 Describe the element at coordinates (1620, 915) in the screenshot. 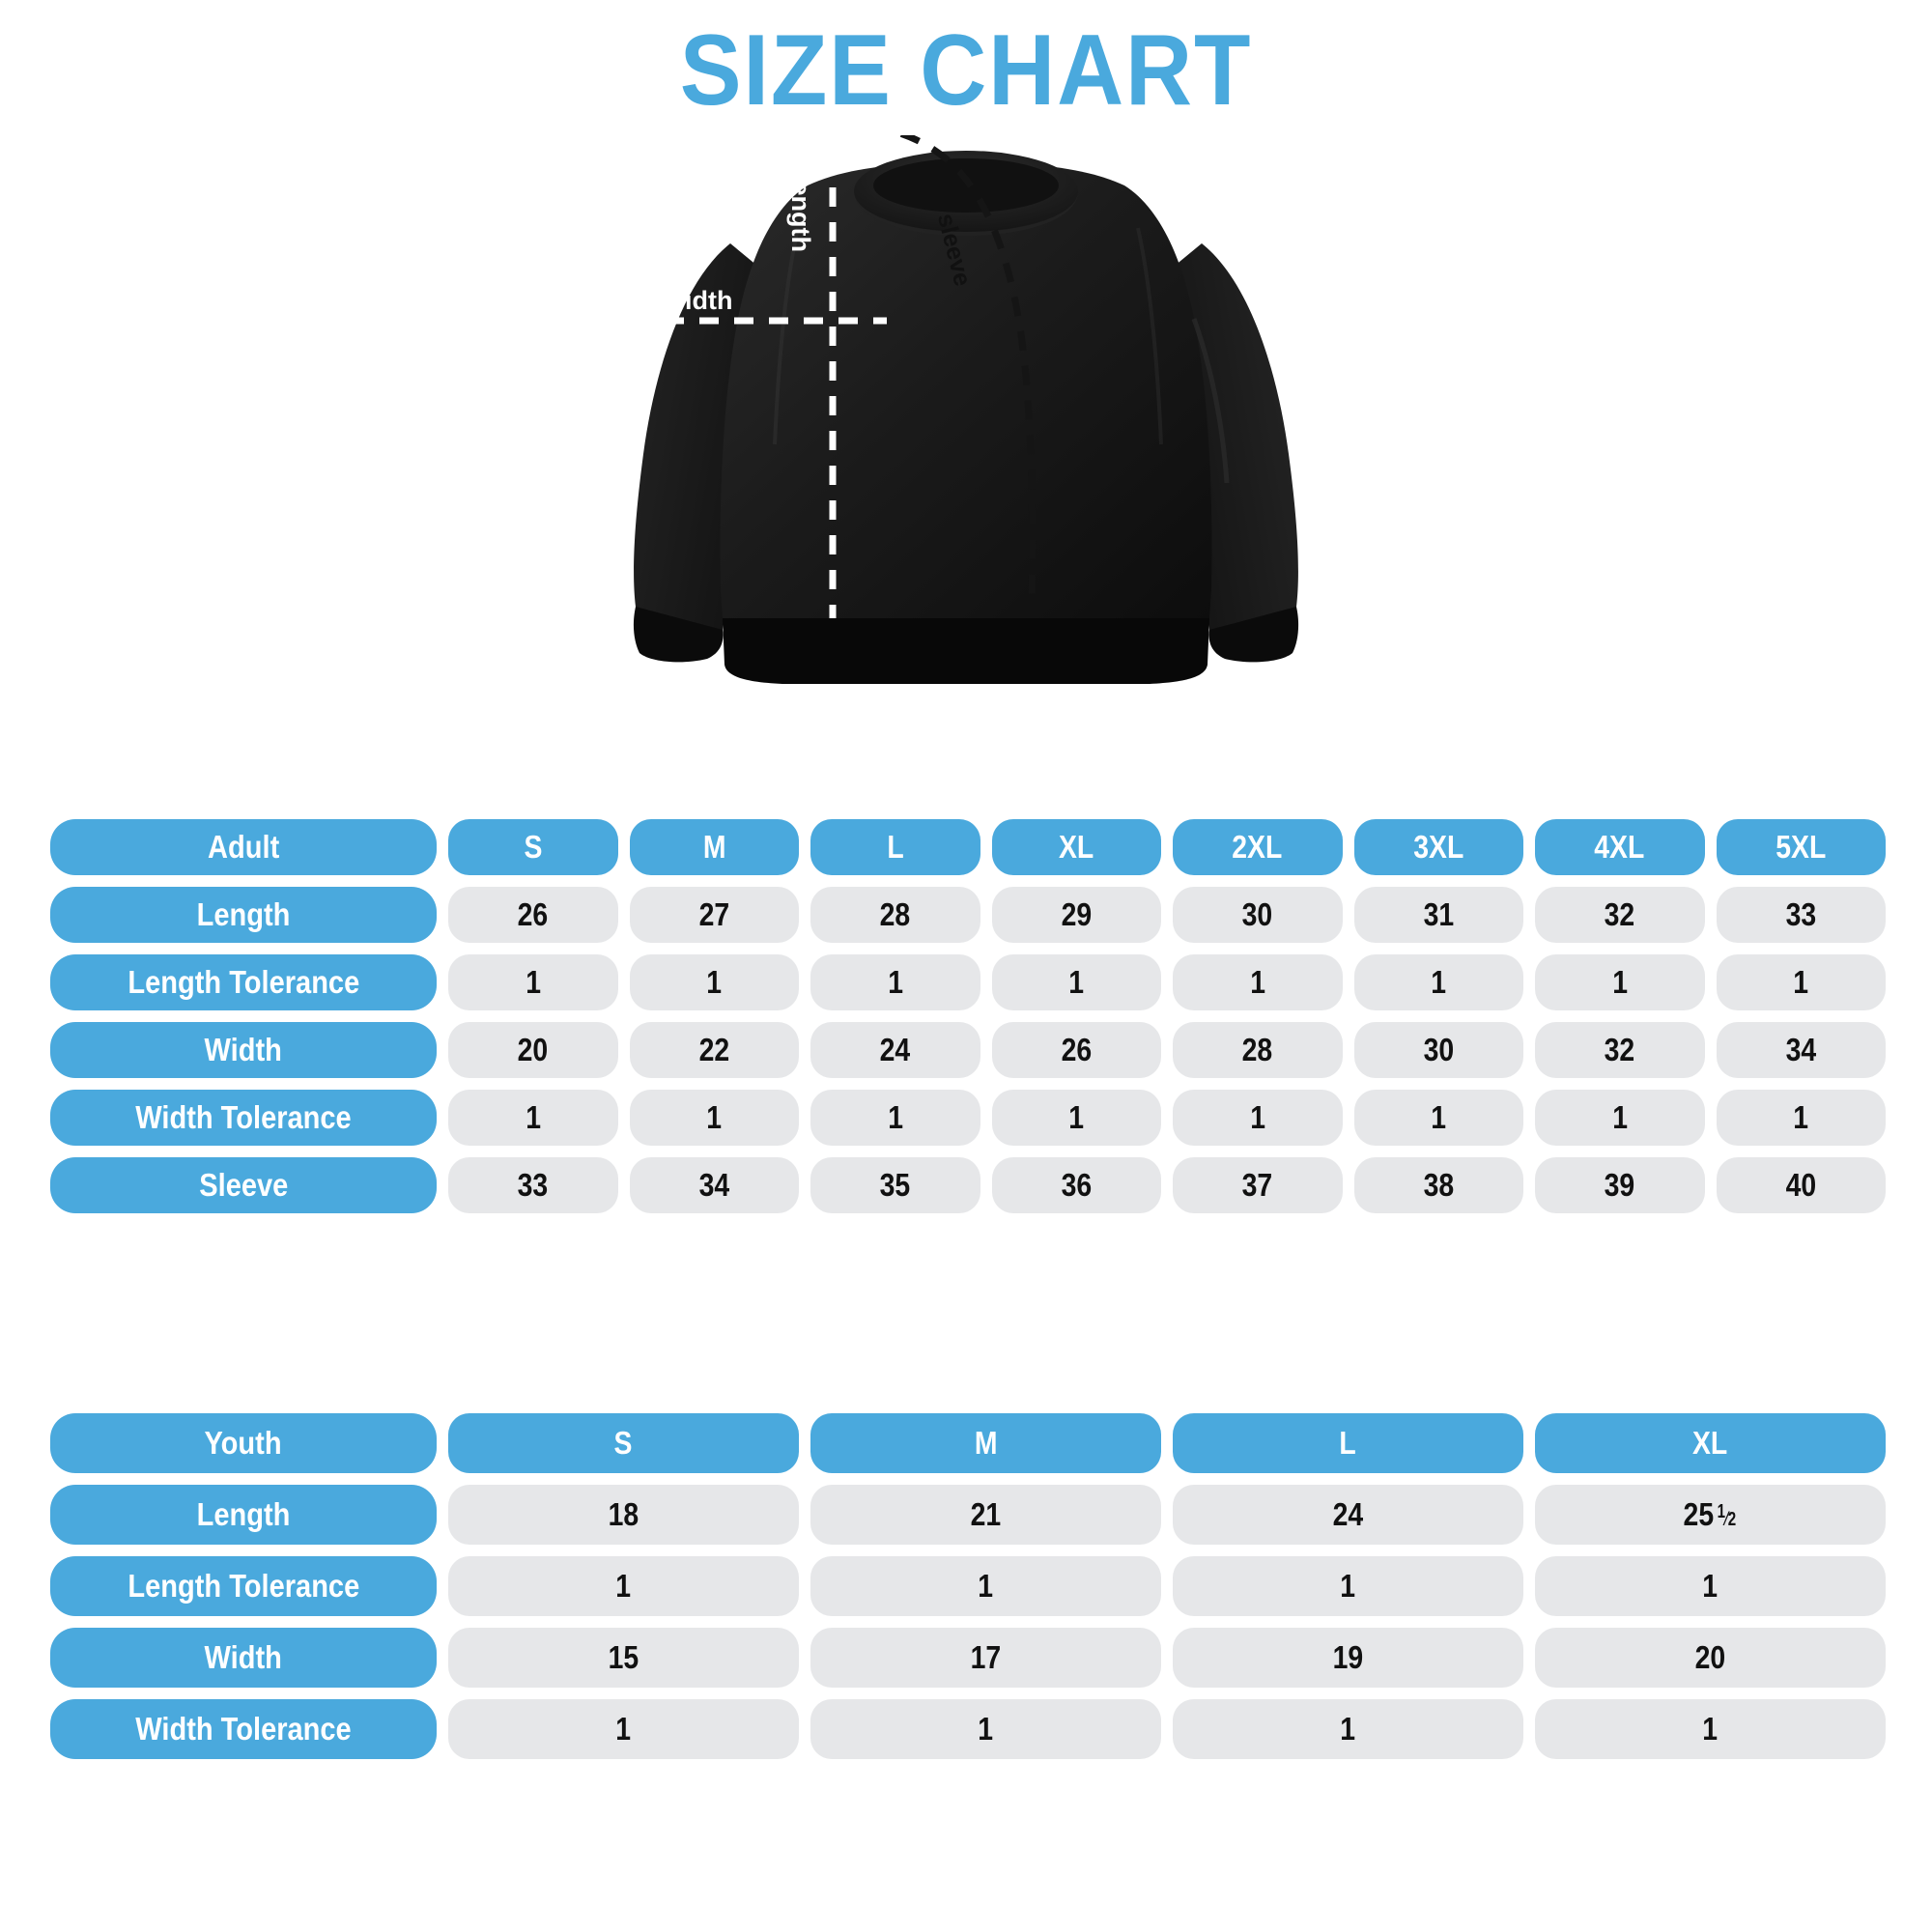

I see `adult-length-4xl: 32` at that location.